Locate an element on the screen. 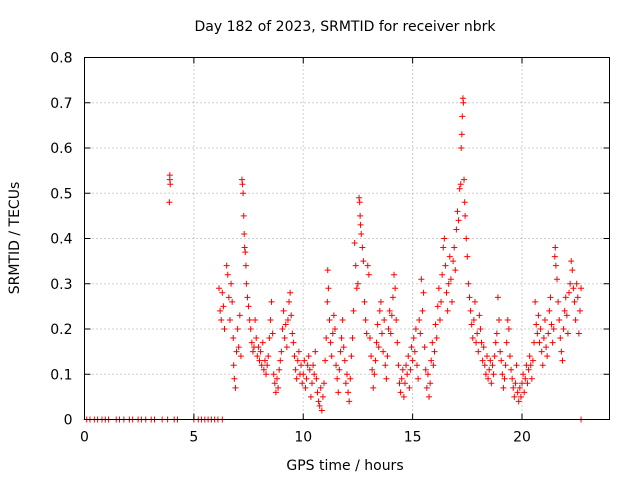 The height and width of the screenshot is (480, 640). y-tick-label: 0.7 is located at coordinates (61, 104).